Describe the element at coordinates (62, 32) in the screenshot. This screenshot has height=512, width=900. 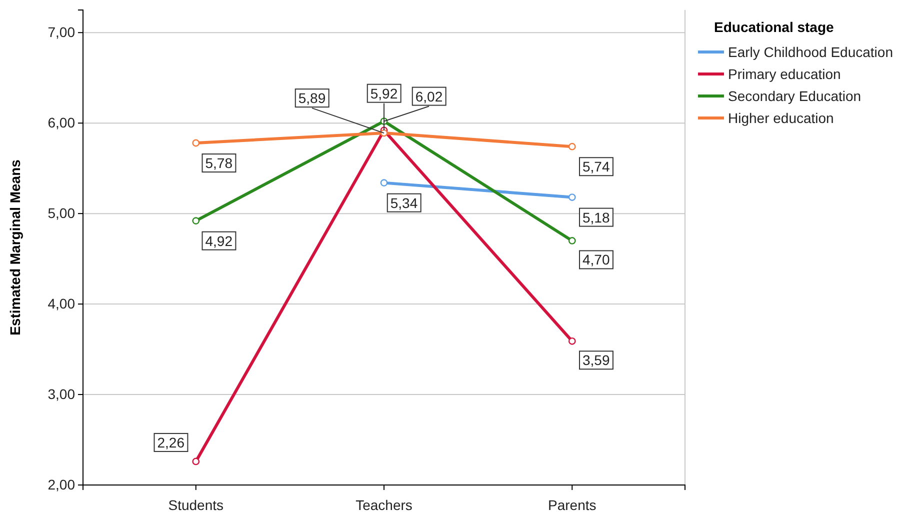
I see `y-tick-label: 7,00` at that location.